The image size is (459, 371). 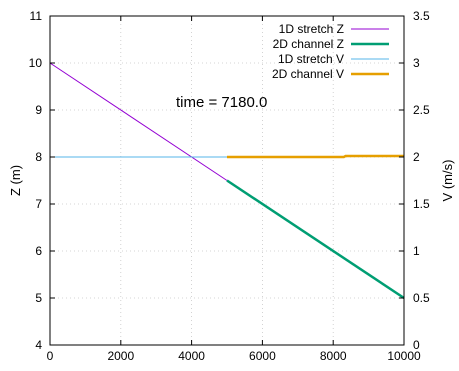 What do you see at coordinates (50, 356) in the screenshot?
I see `x-tick-label: 0` at bounding box center [50, 356].